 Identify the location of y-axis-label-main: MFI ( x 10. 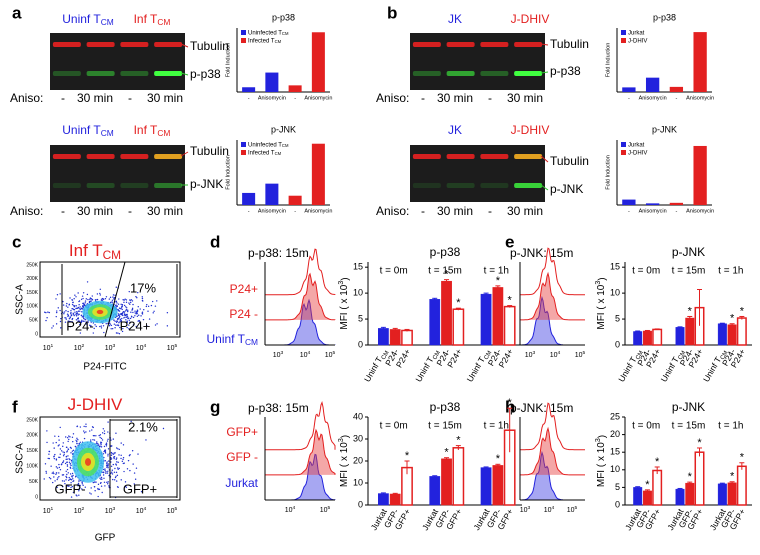
(344, 464).